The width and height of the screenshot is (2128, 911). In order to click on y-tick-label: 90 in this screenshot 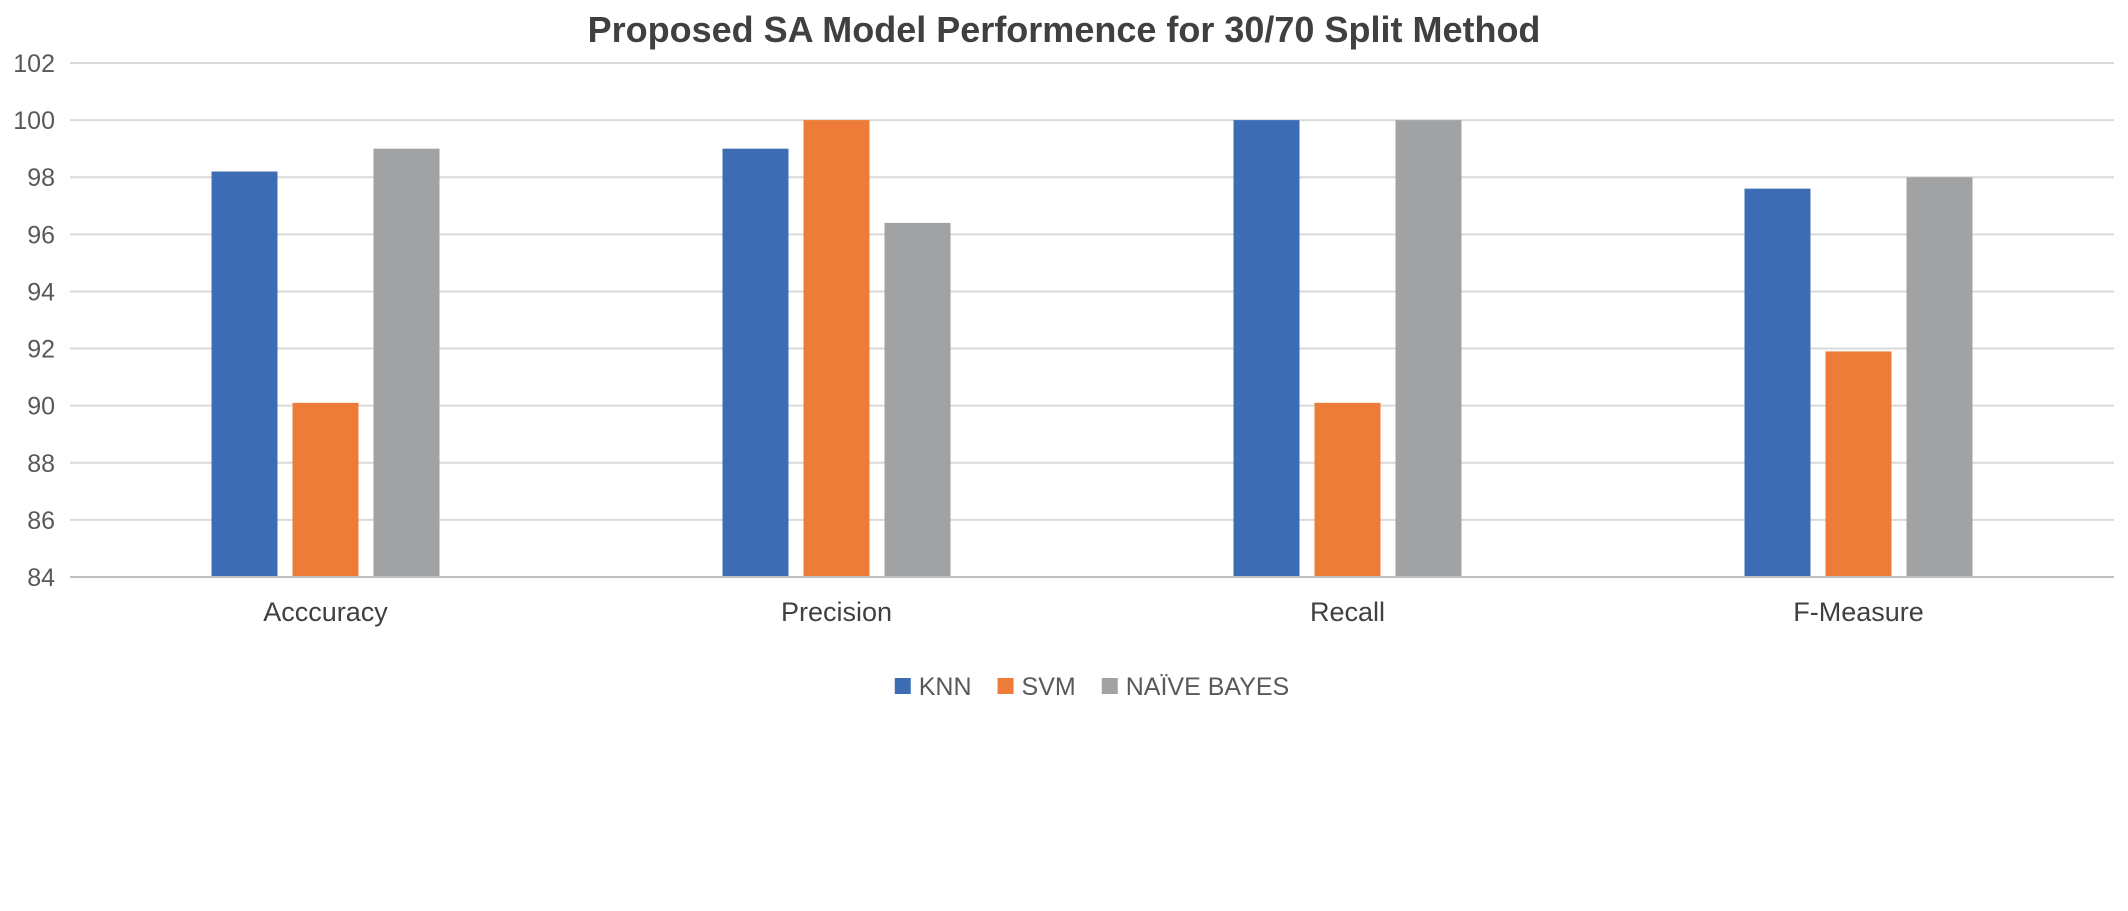, I will do `click(41, 407)`.